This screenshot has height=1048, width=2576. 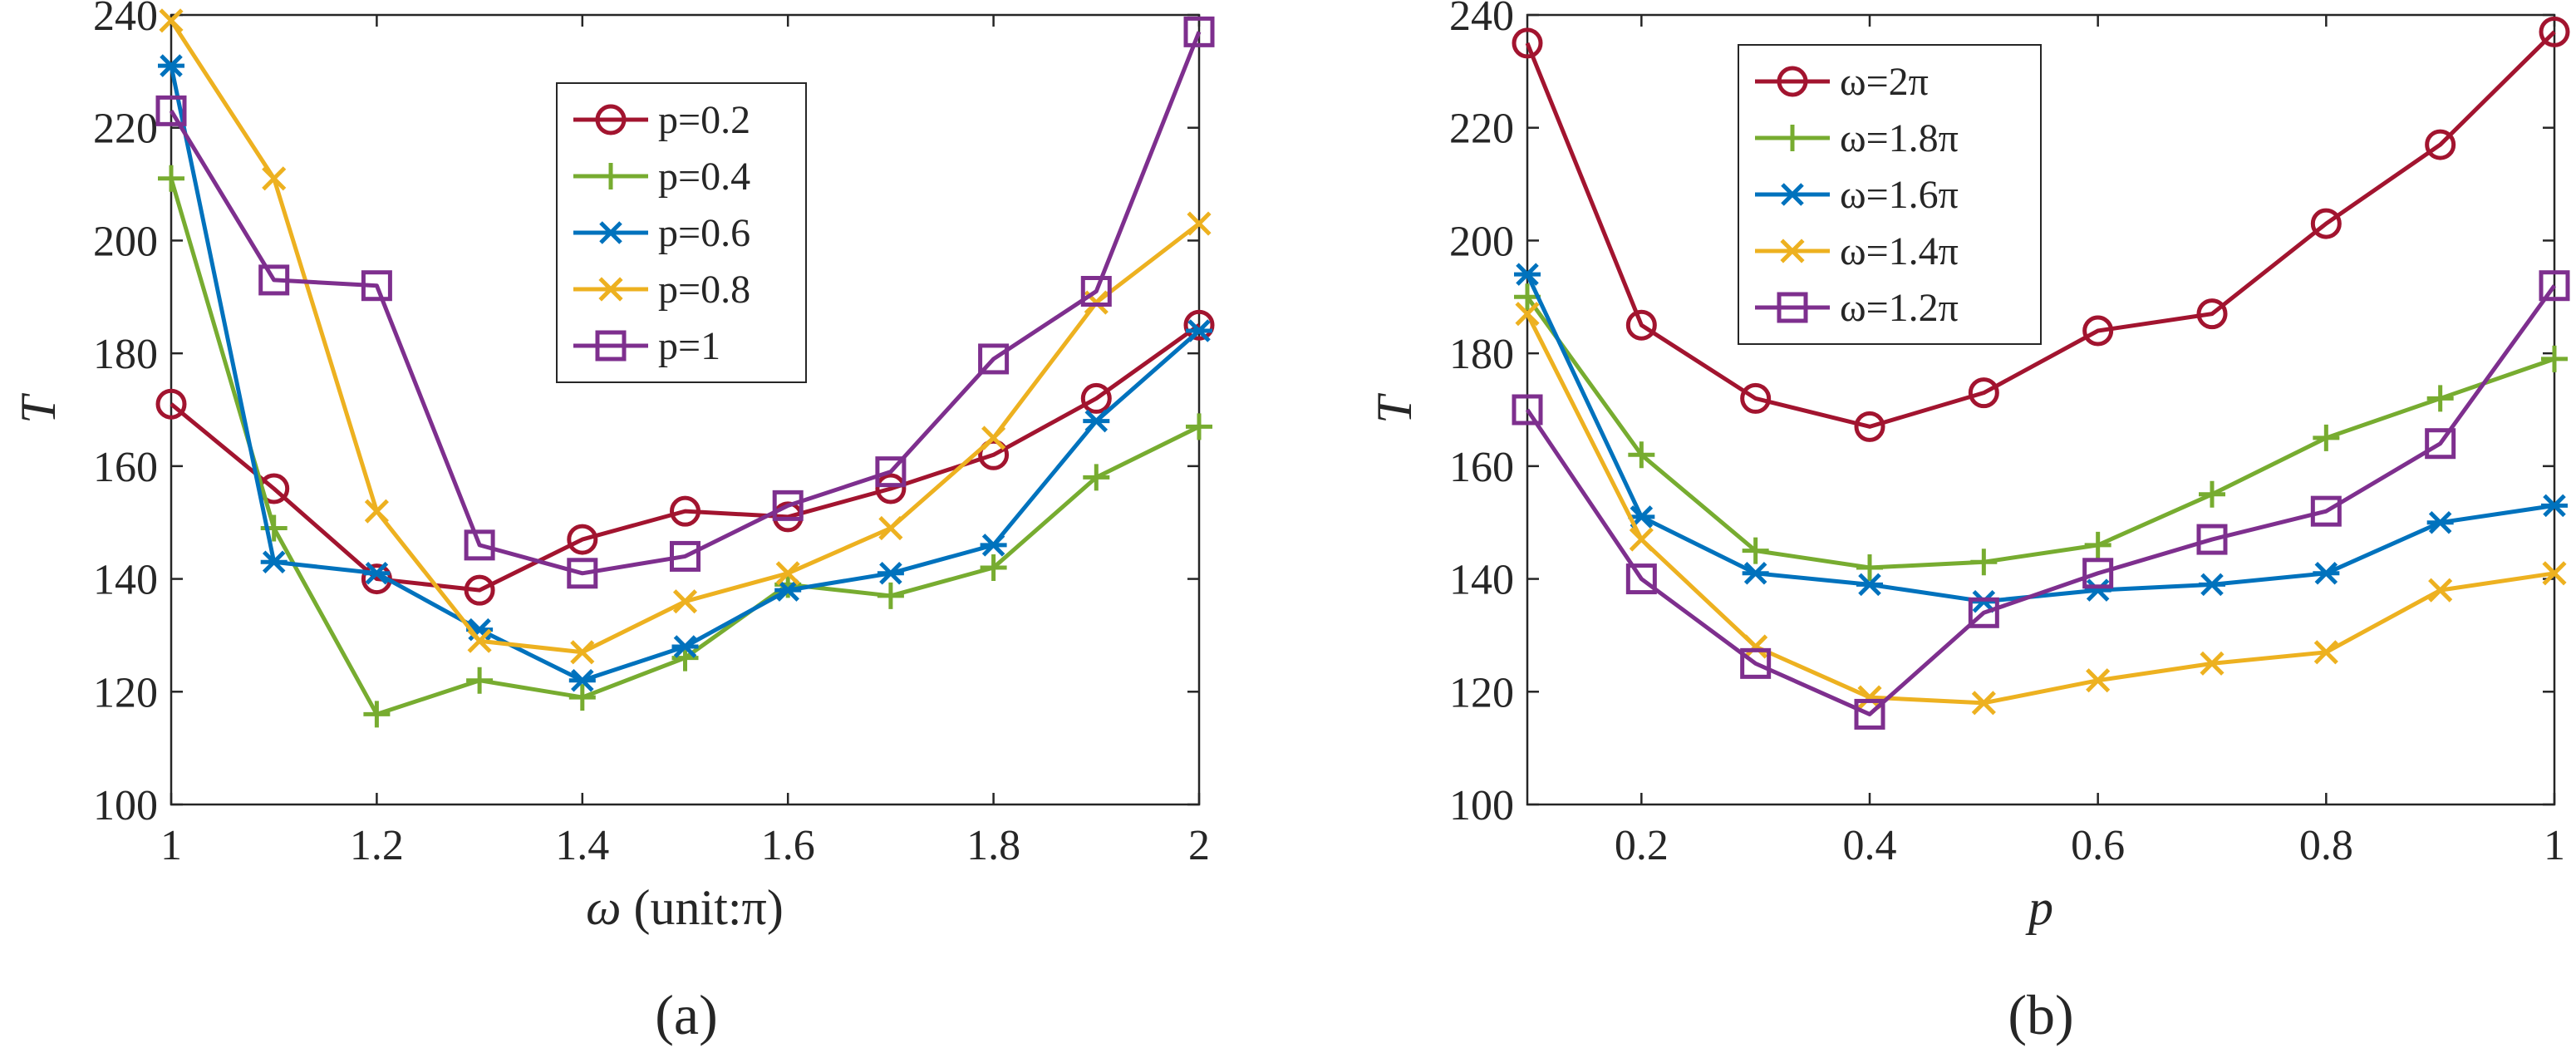 I want to click on panel-b-ytick-label: 160, so click(x=1481, y=467).